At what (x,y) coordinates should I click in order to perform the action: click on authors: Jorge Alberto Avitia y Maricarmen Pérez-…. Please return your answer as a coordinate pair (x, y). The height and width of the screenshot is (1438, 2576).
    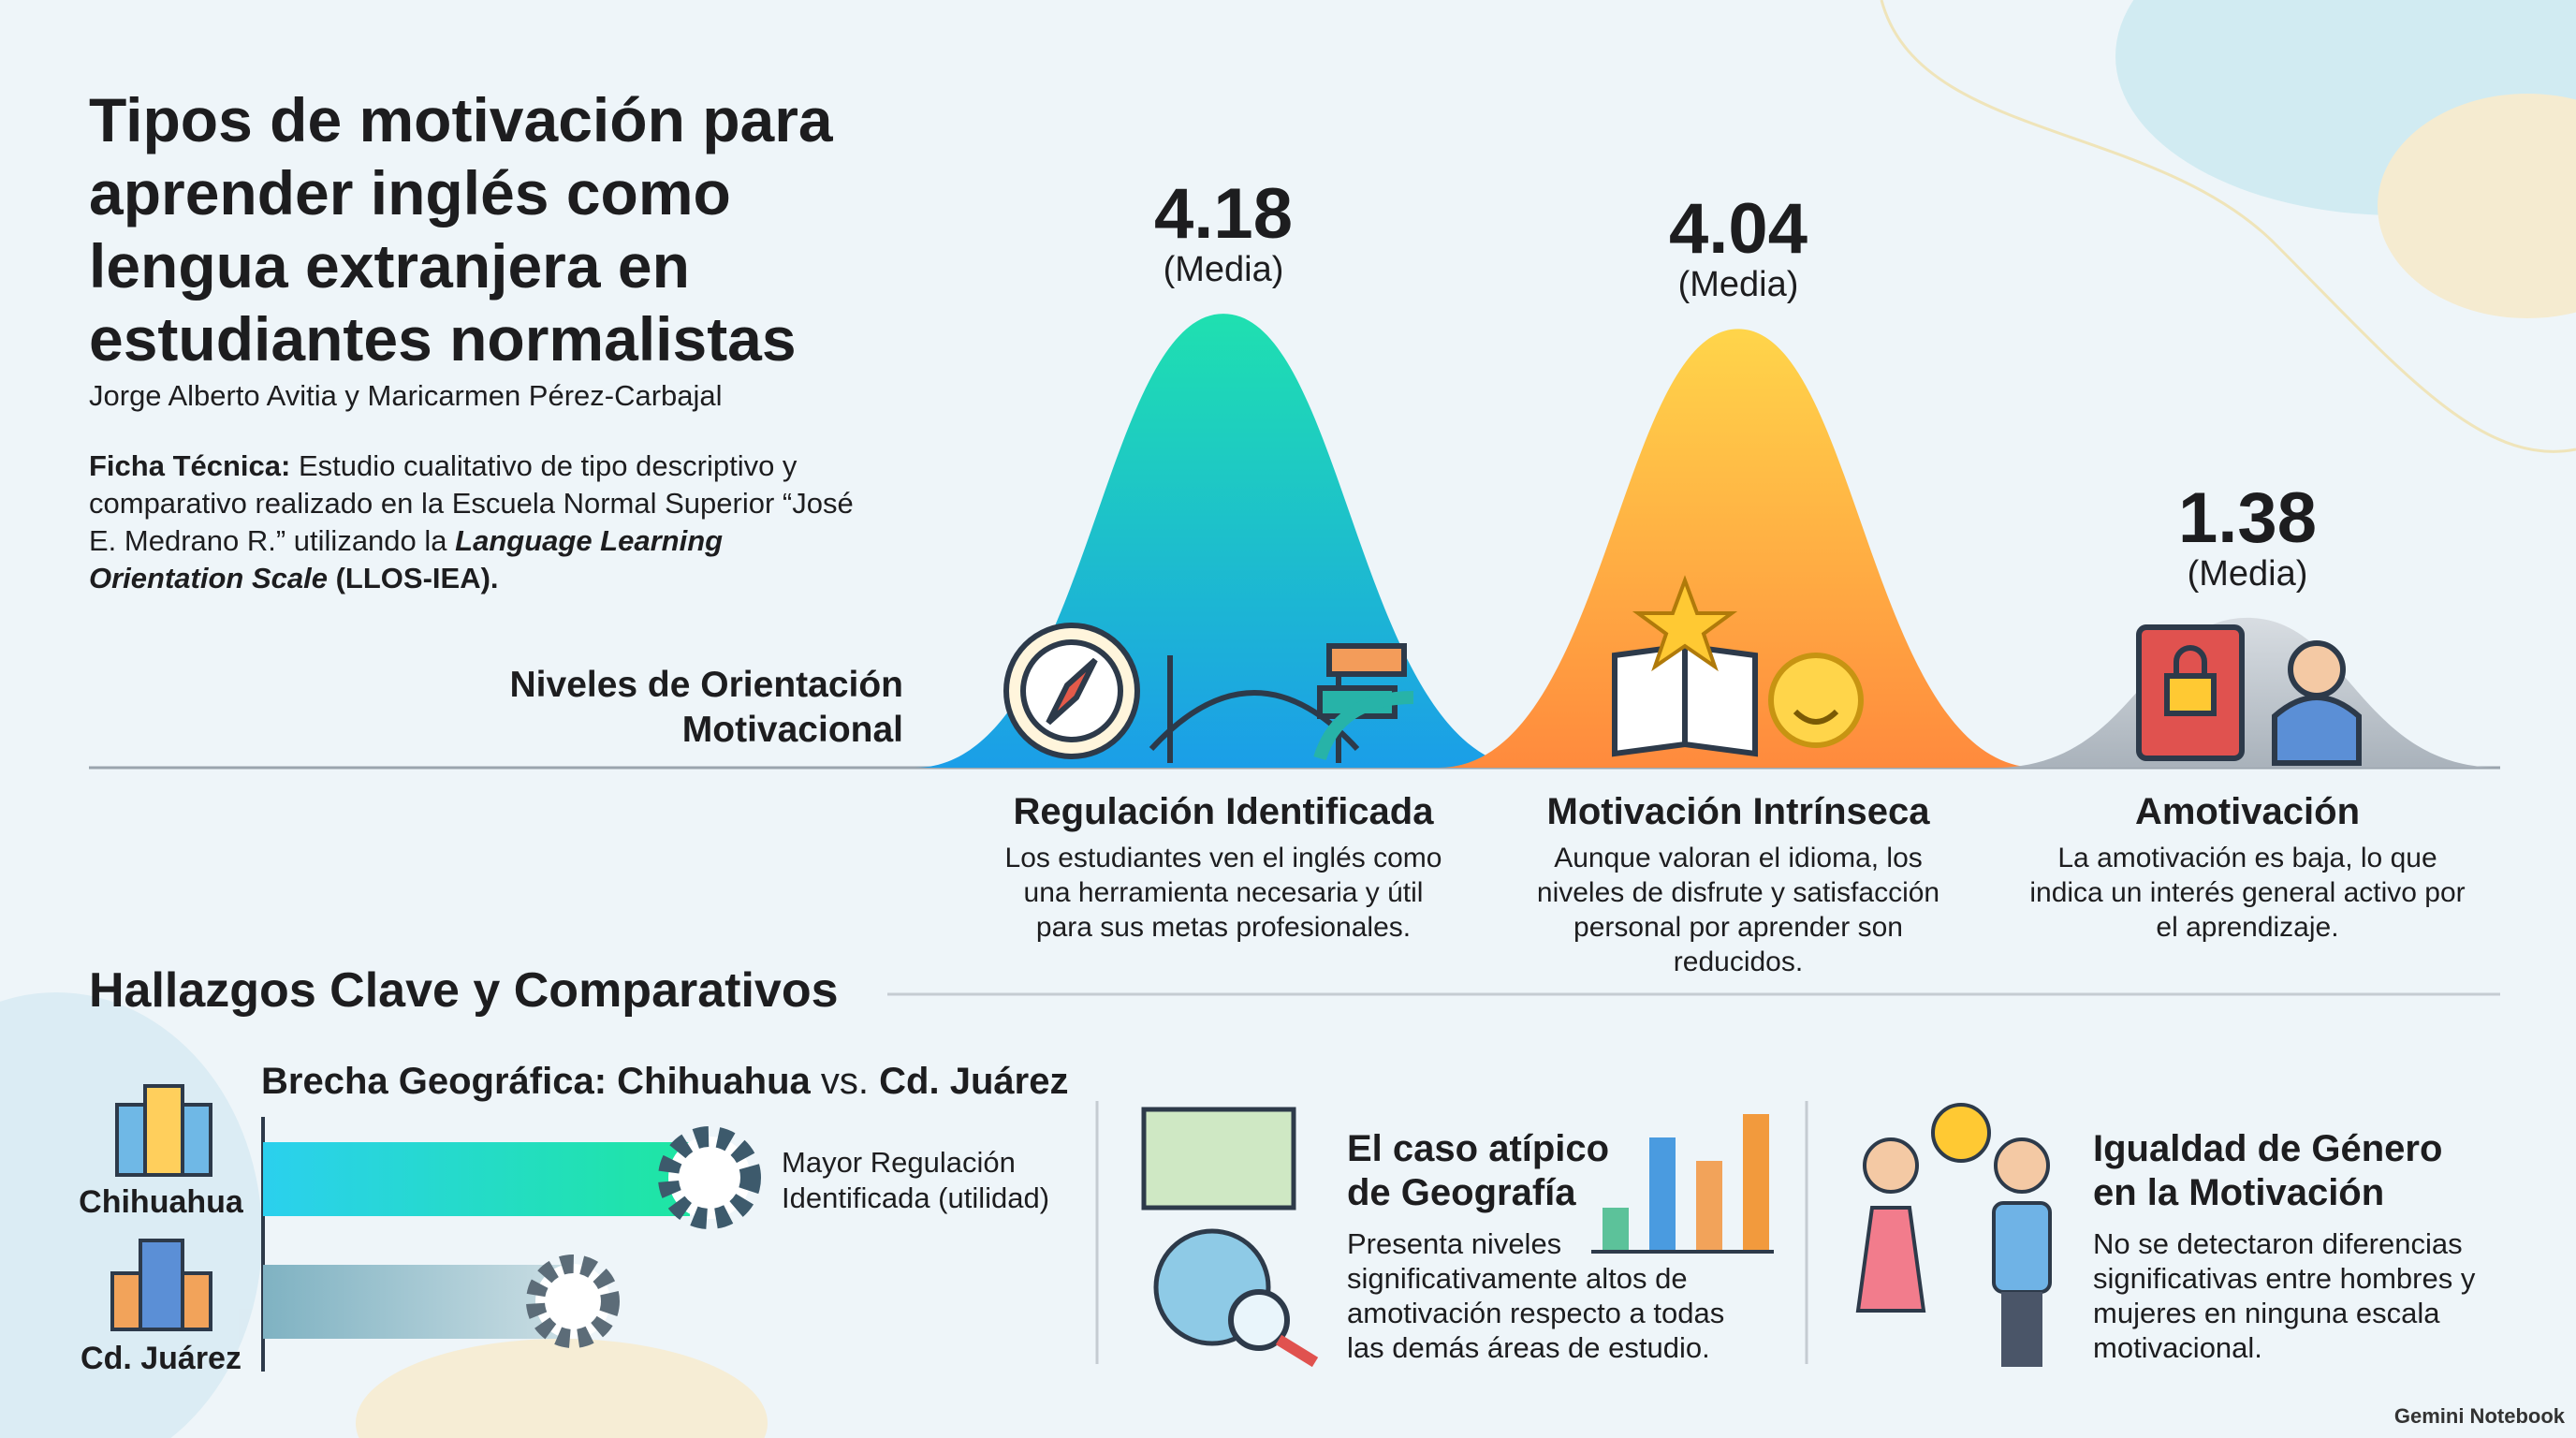
    Looking at the image, I should click on (406, 395).